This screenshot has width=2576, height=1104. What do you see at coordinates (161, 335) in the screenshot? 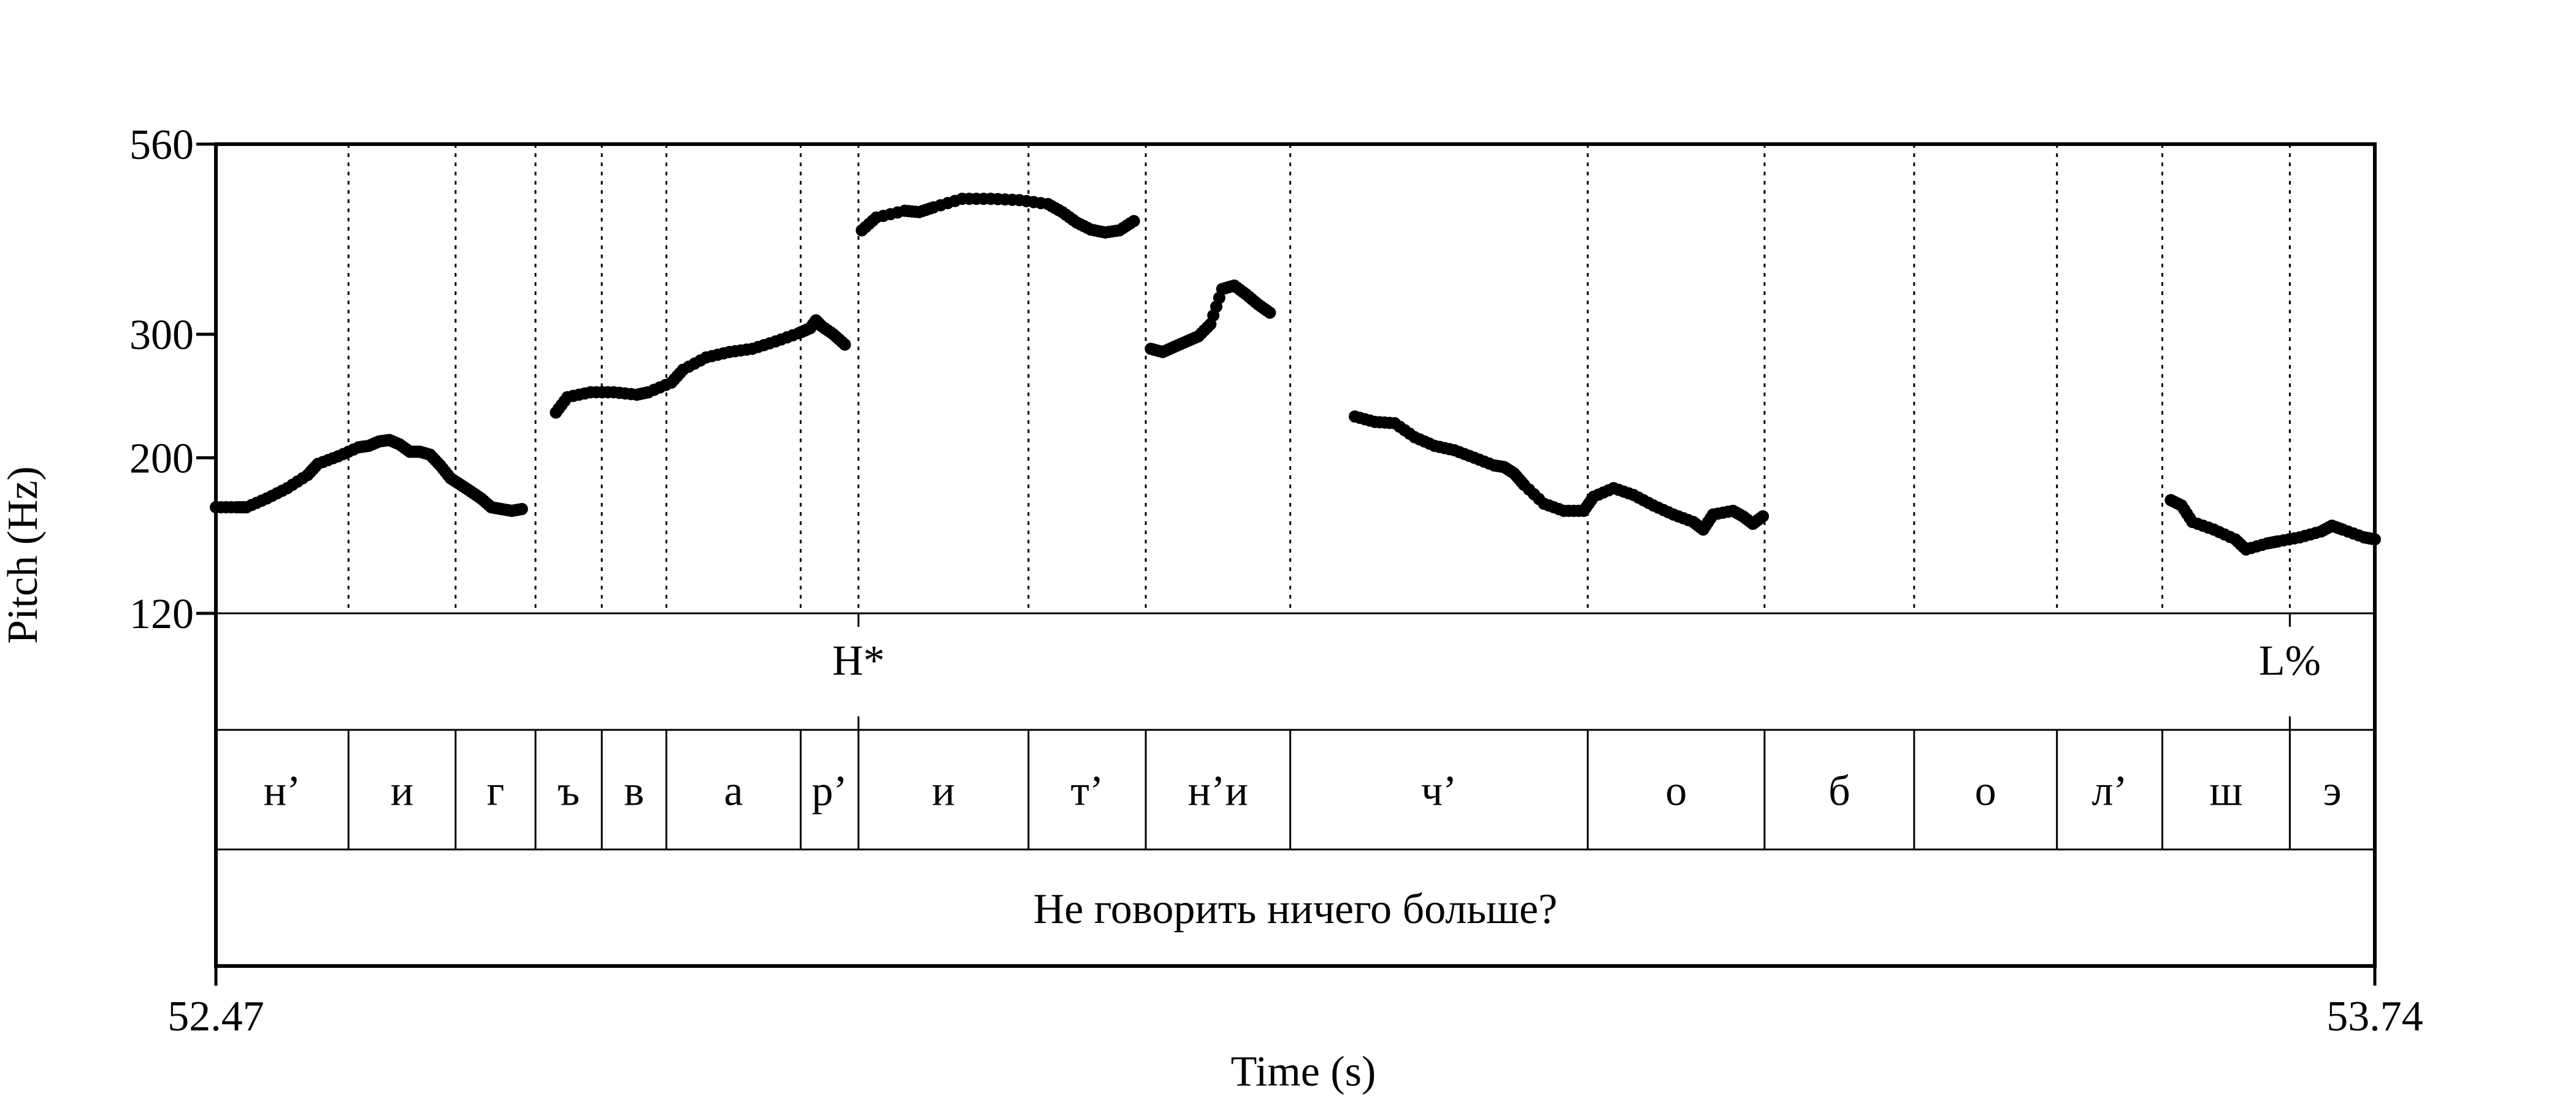
I see `y-tick-label: 300` at bounding box center [161, 335].